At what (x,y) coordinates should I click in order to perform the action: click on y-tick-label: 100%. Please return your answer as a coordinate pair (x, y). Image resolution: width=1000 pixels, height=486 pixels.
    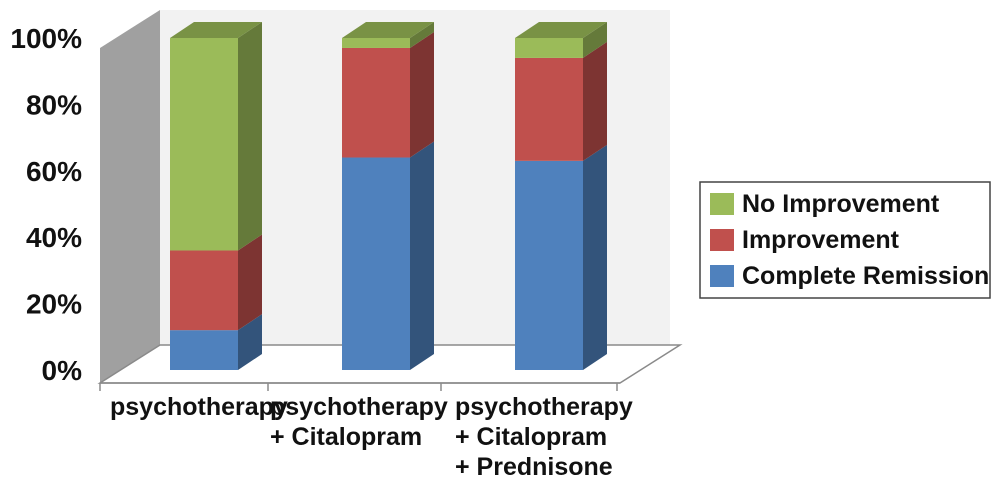
    Looking at the image, I should click on (46, 38).